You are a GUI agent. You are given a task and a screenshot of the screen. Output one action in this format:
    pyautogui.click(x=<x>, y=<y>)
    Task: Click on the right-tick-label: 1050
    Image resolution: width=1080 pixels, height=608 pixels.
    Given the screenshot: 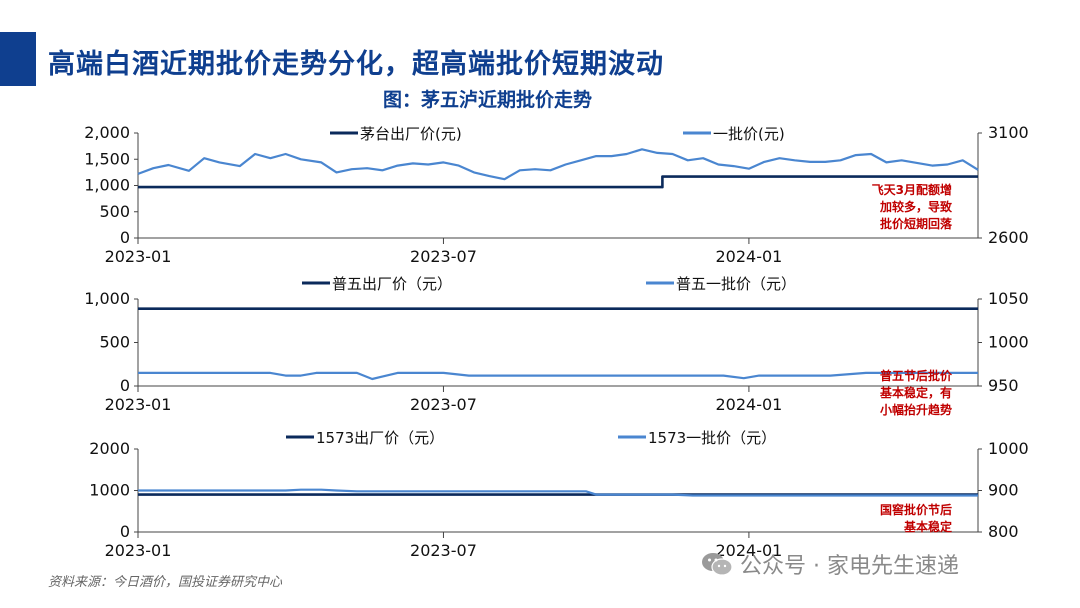 What is the action you would take?
    pyautogui.click(x=1008, y=298)
    